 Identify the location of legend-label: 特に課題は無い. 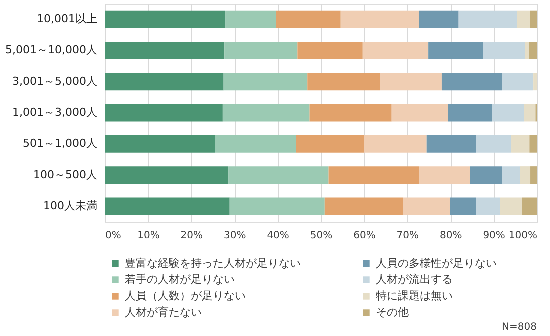
(414, 296).